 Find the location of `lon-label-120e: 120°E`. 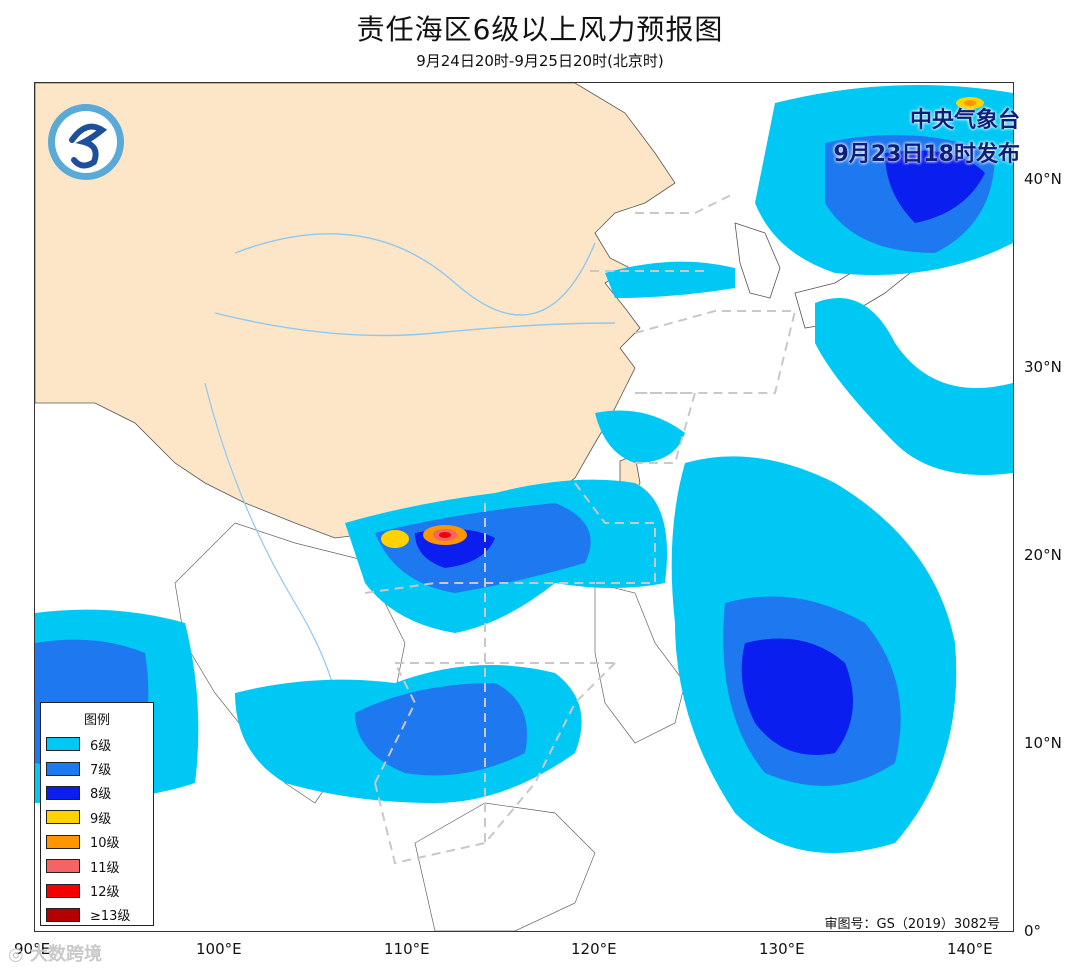

lon-label-120e: 120°E is located at coordinates (594, 949).